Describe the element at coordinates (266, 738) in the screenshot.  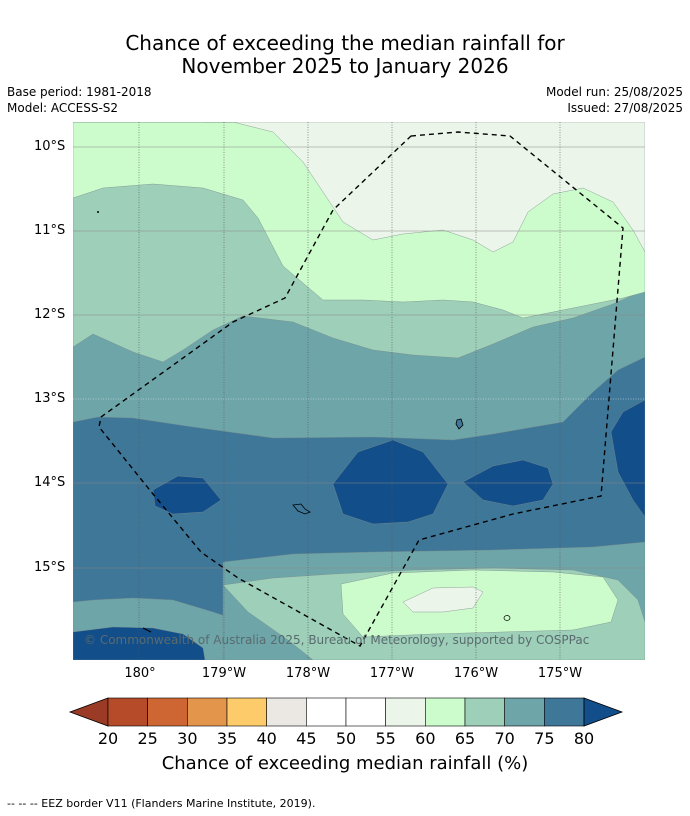
I see `colorbar-tick-label: 40` at that location.